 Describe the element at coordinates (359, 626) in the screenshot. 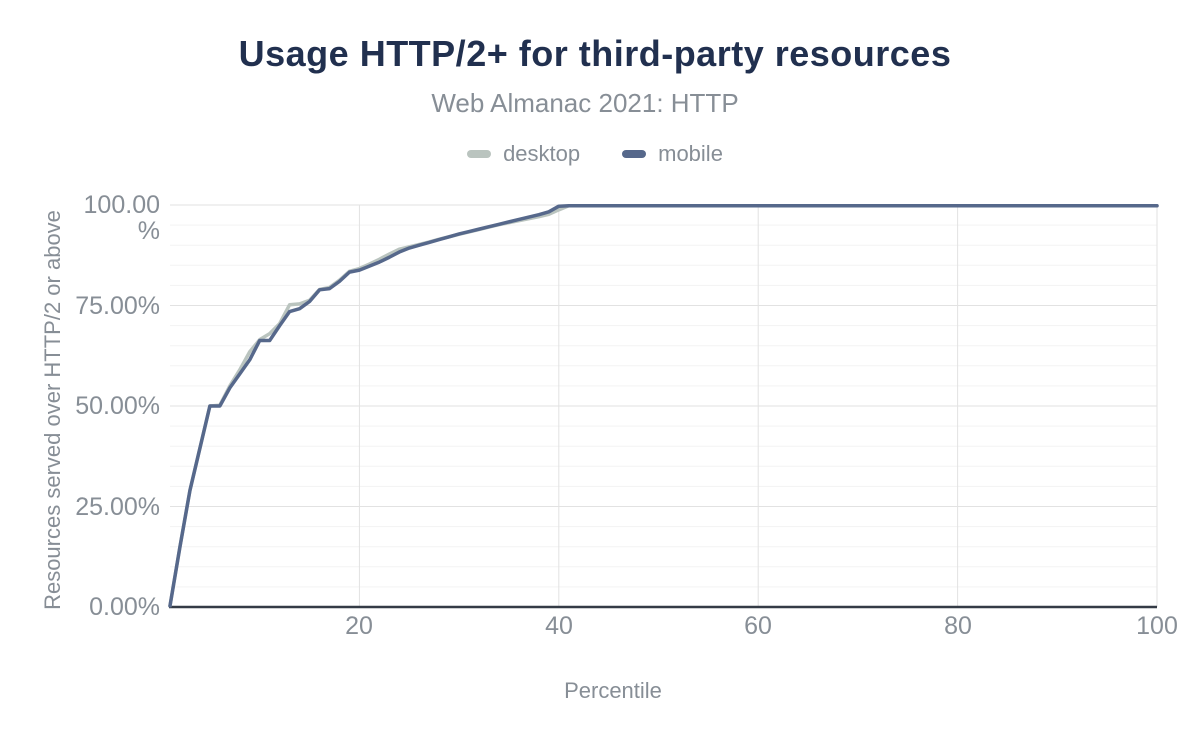

I see `x-tick-20: 20` at that location.